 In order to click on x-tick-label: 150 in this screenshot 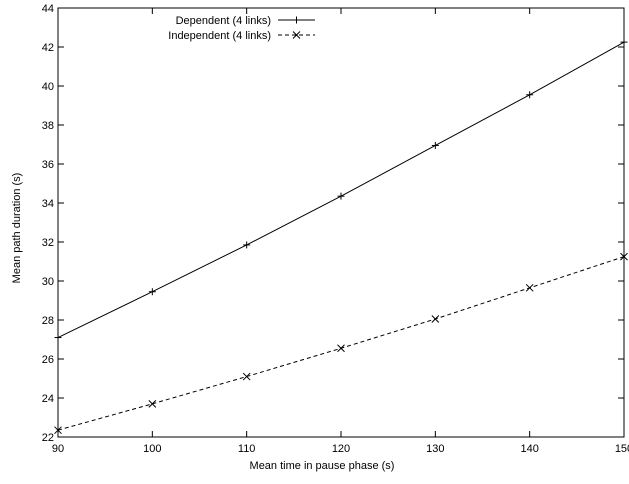, I will do `click(622, 449)`.